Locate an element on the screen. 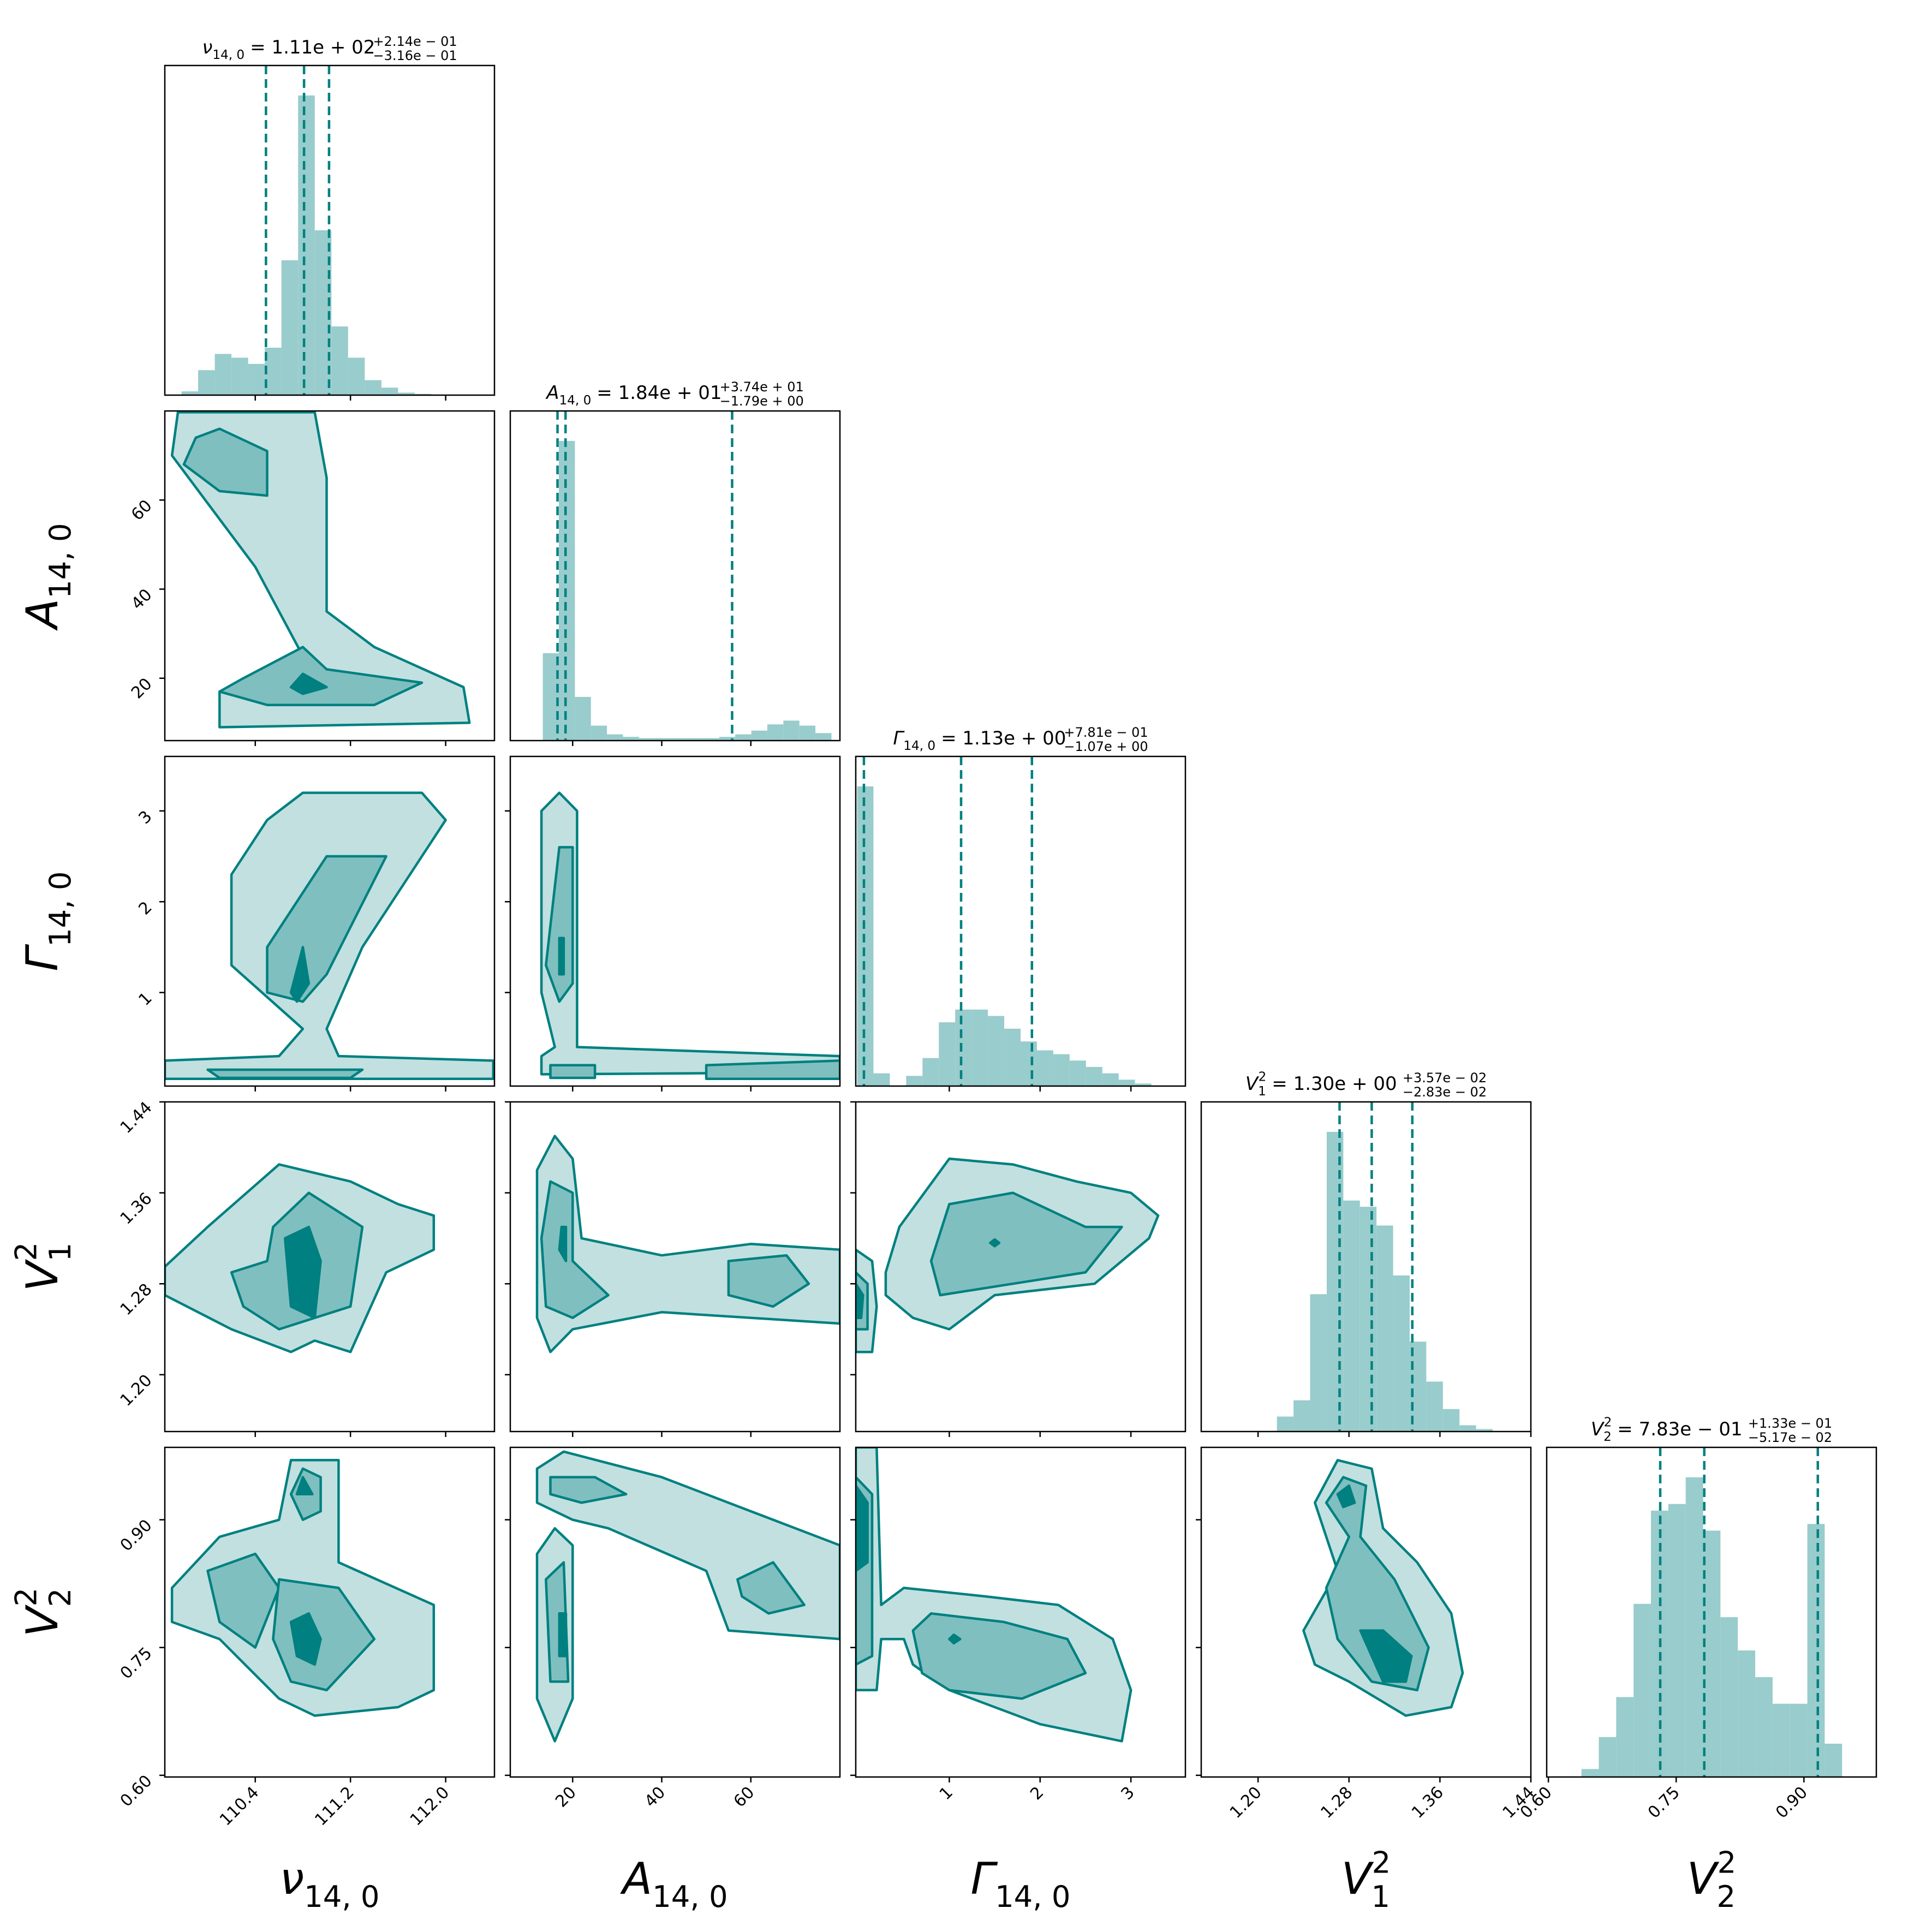  title-value: = 1.11e + 02 is located at coordinates (312, 47).